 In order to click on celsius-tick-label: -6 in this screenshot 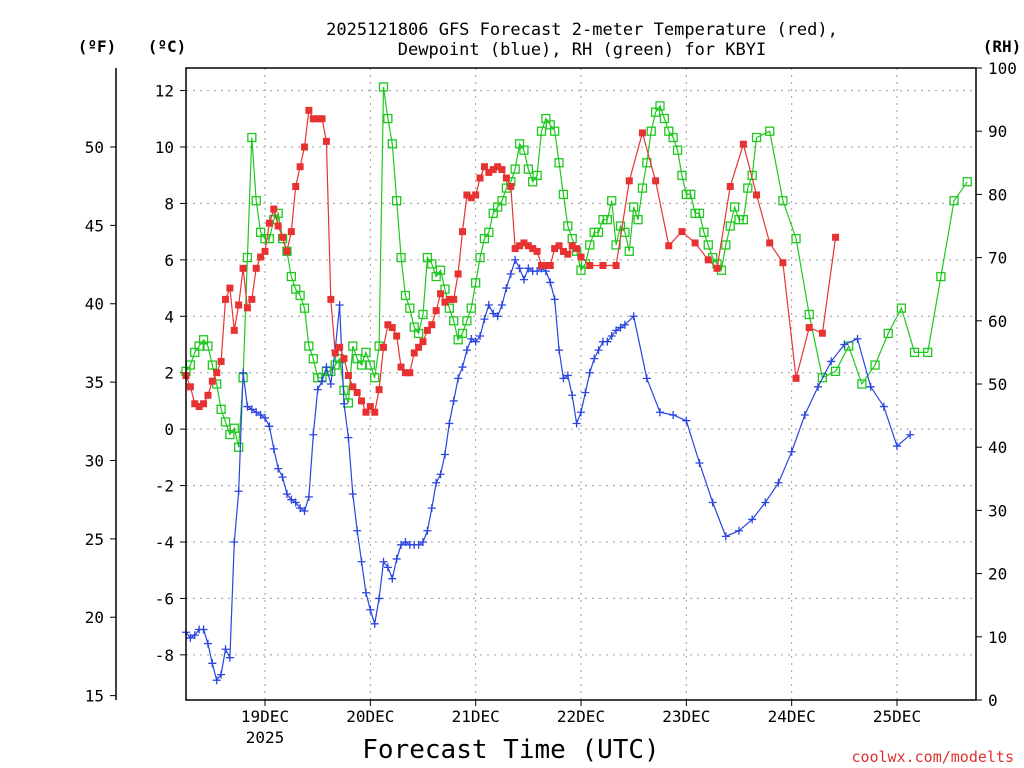, I will do `click(164, 598)`.